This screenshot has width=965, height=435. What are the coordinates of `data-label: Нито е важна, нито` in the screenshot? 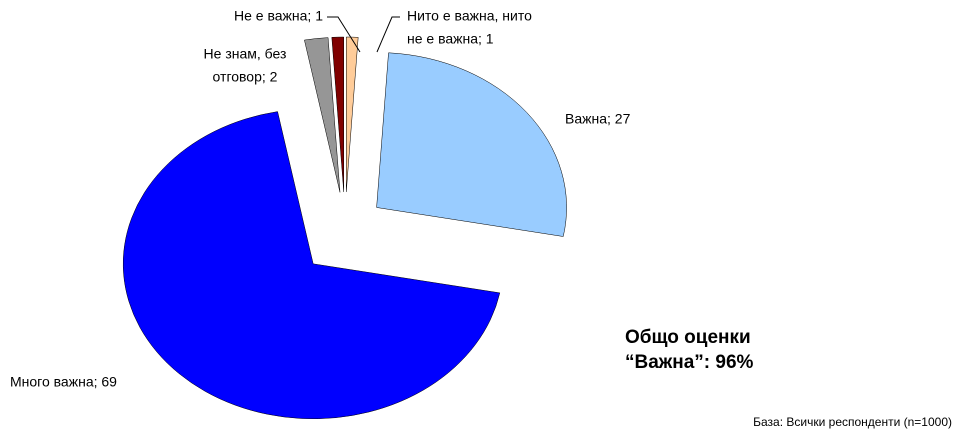 It's located at (469, 16).